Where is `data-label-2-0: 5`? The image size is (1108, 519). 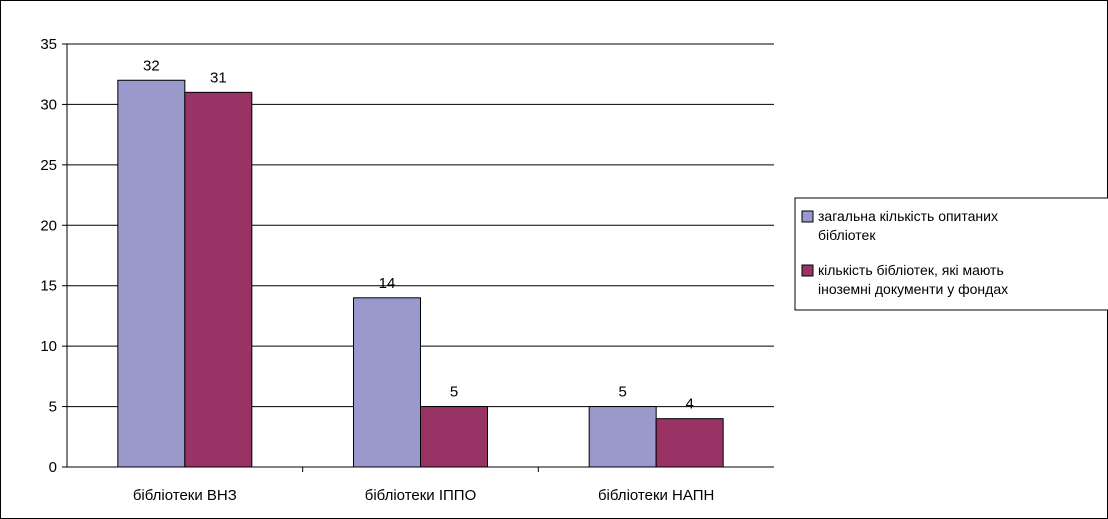
data-label-2-0: 5 is located at coordinates (622, 392).